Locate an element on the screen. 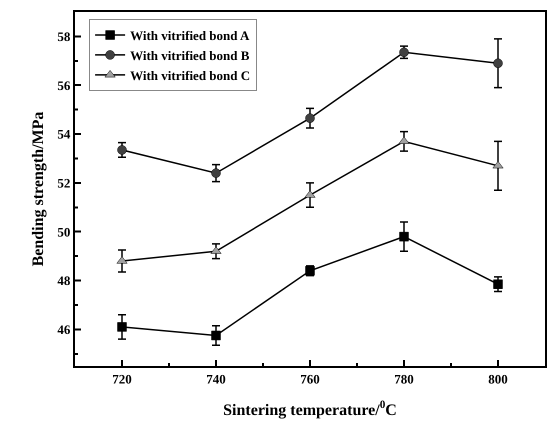 The width and height of the screenshot is (552, 441). legend-label: With vitrified bond A is located at coordinates (190, 36).